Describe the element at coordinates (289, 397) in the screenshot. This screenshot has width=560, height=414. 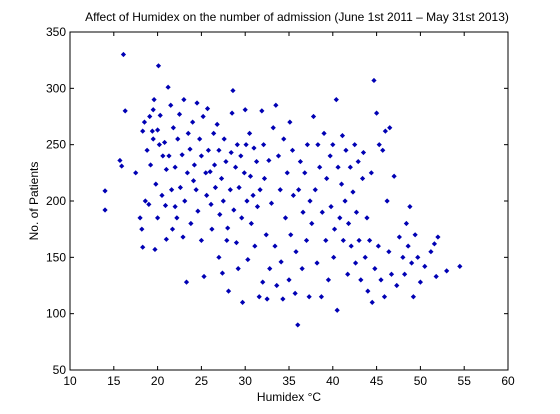
I see `x-axis-label: Humidex °C` at that location.